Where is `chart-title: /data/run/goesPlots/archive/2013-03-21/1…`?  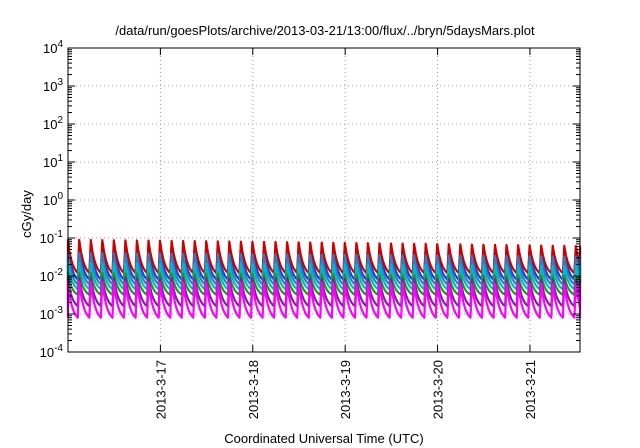
chart-title: /data/run/goesPlots/archive/2013-03-21/1… is located at coordinates (325, 30).